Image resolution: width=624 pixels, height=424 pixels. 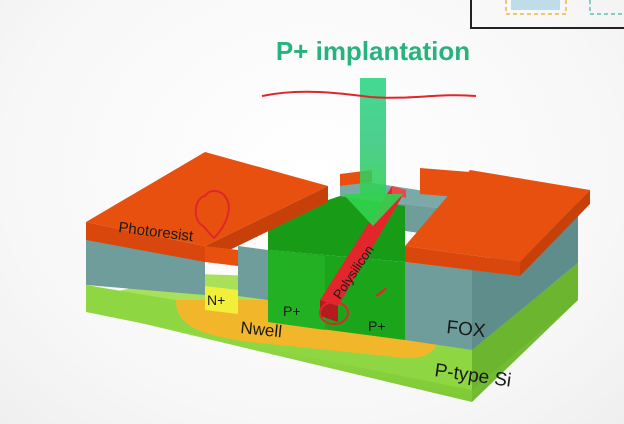 I want to click on diagram-title: P+ implantation, so click(x=373, y=51).